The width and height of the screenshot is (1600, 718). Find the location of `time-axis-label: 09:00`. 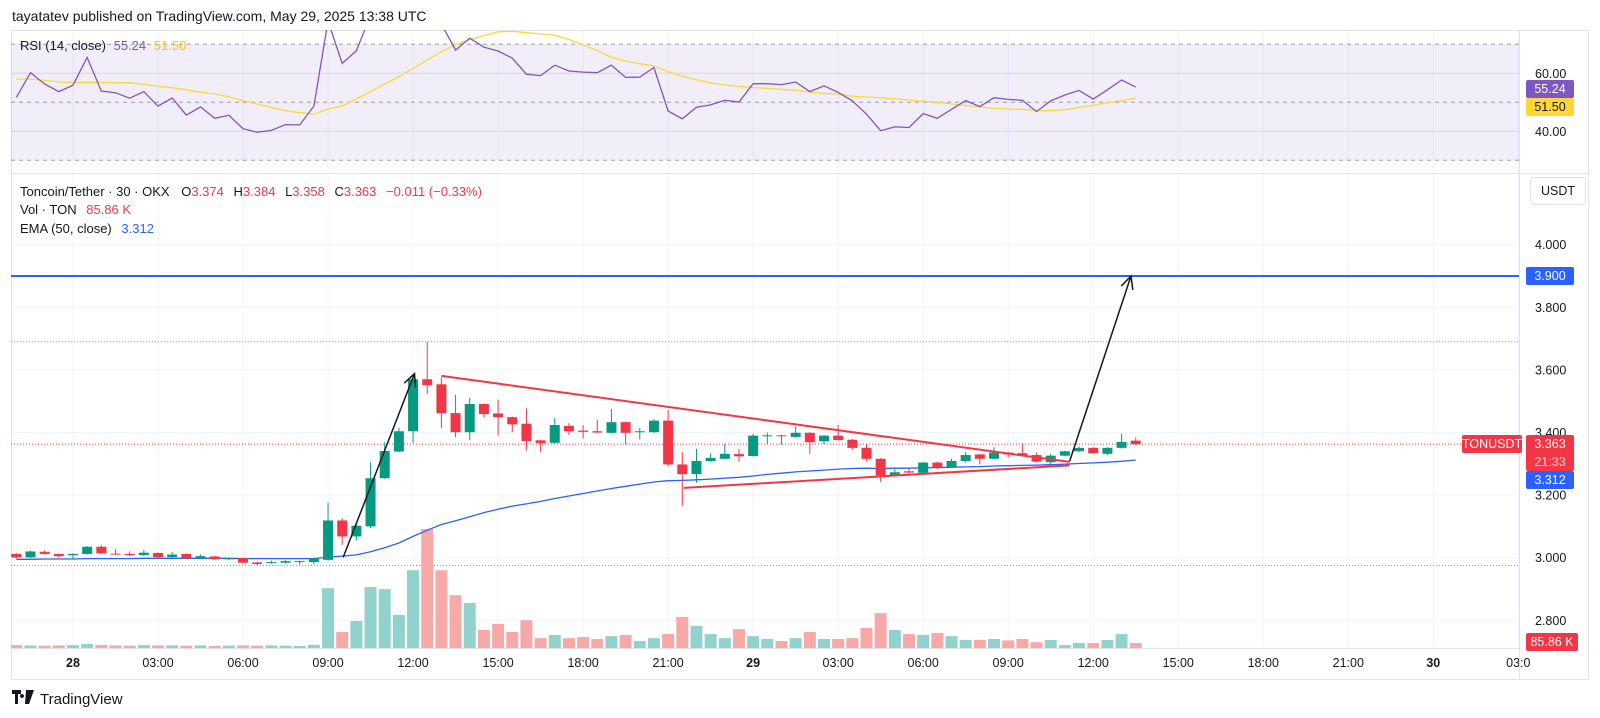

time-axis-label: 09:00 is located at coordinates (327, 663).